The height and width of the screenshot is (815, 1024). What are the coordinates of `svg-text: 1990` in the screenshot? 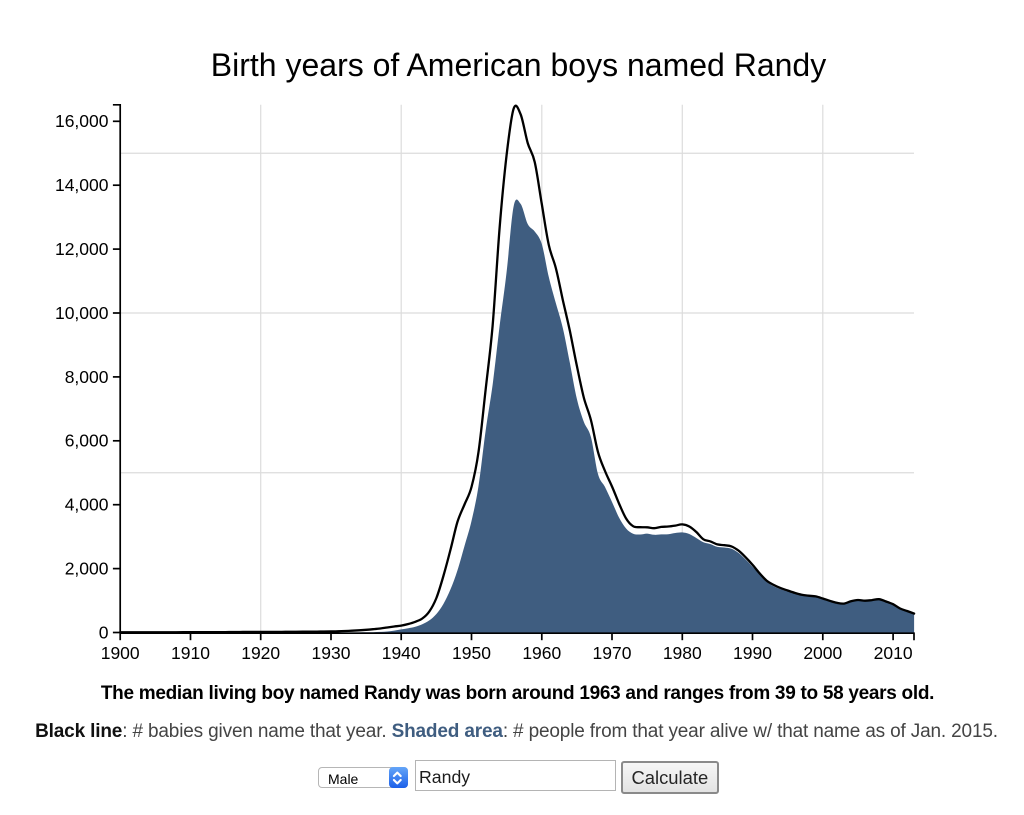 It's located at (752, 653).